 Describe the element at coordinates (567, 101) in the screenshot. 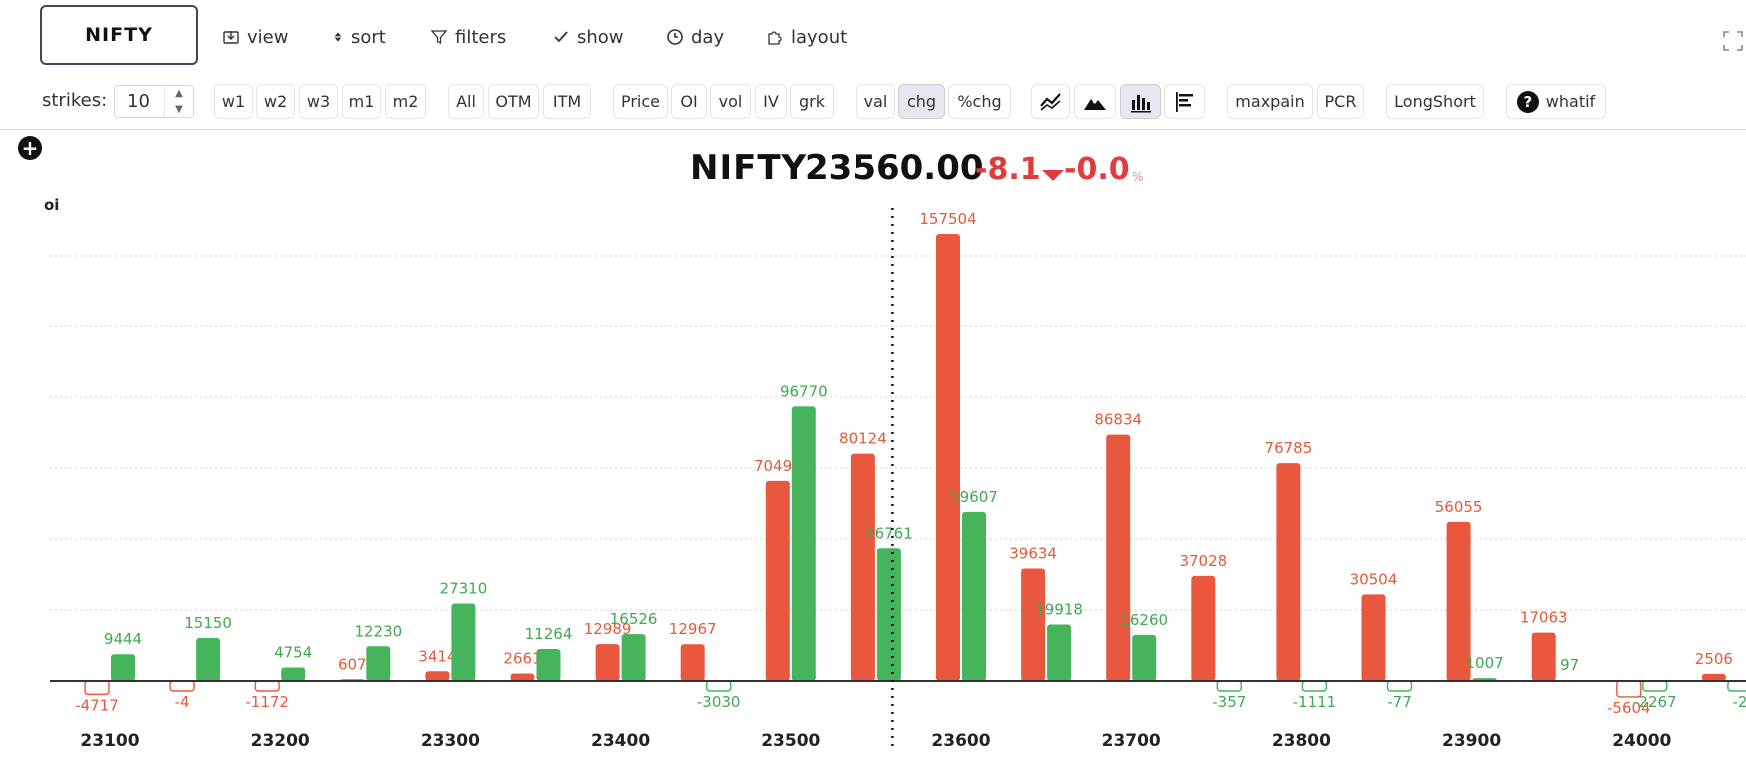

I see `moneyness-itm-button: ITM` at that location.